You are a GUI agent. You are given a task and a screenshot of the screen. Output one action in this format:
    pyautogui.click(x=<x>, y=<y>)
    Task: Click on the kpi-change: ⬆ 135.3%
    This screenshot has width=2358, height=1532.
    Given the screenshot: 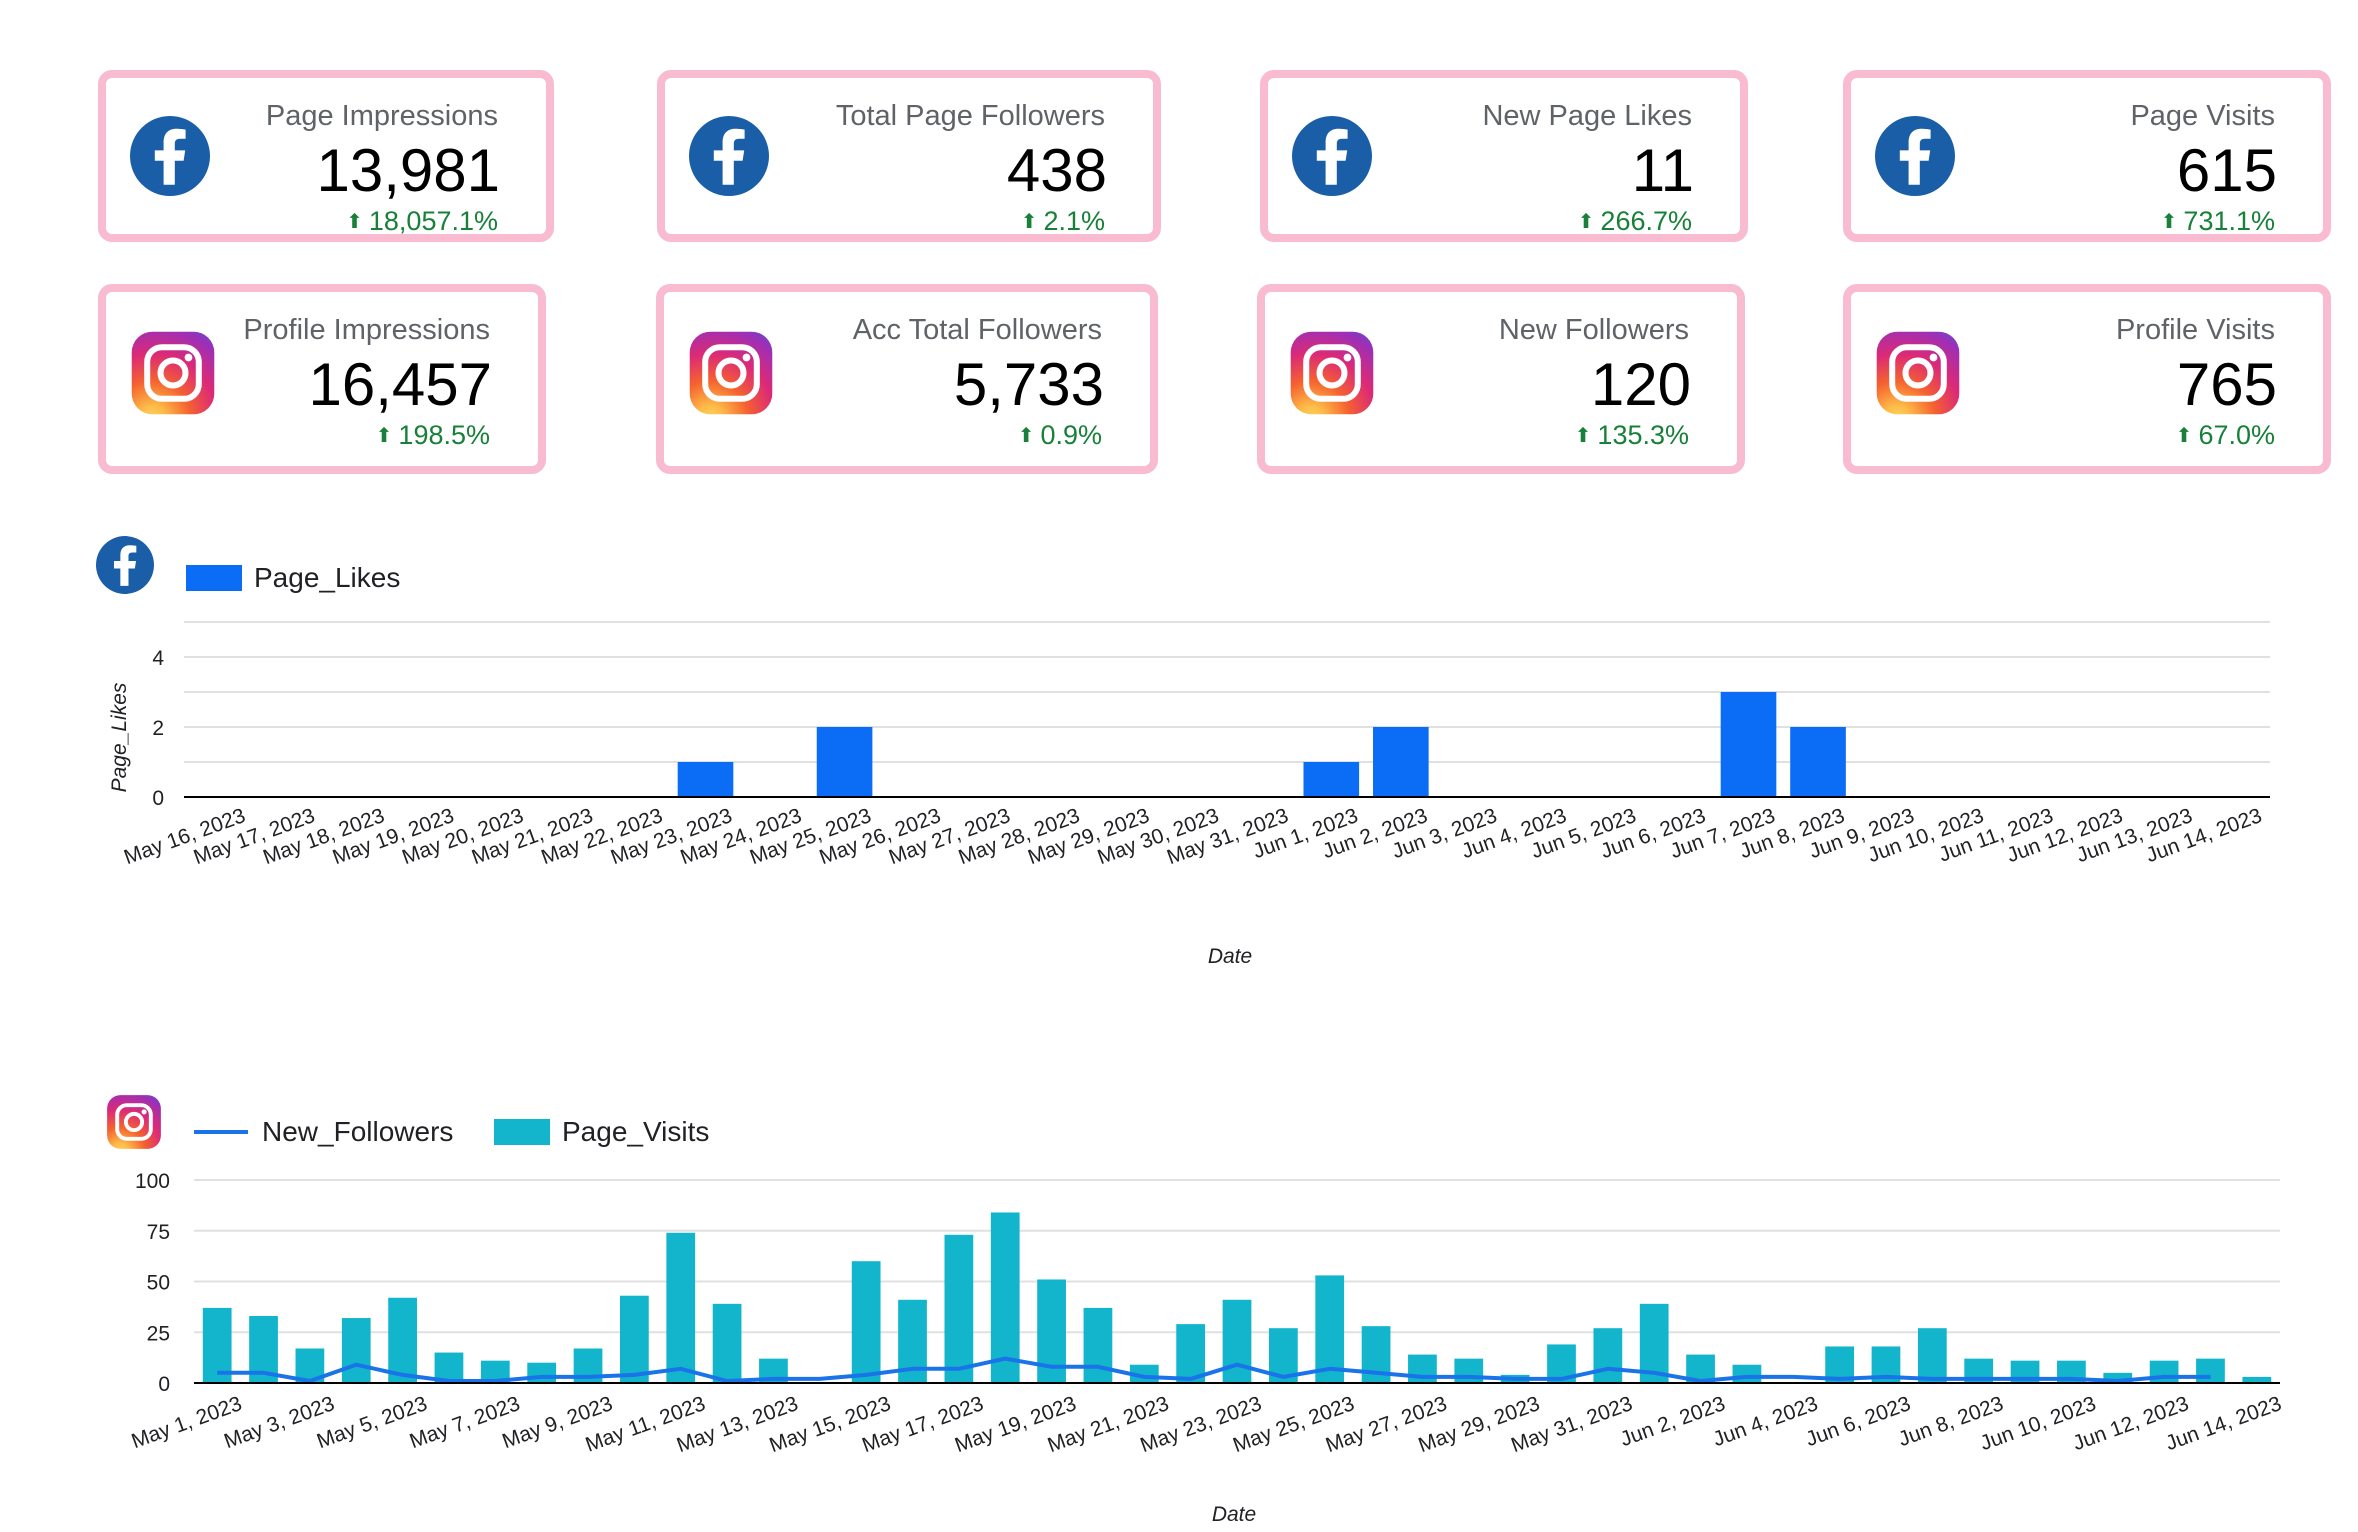 What is the action you would take?
    pyautogui.click(x=1632, y=435)
    